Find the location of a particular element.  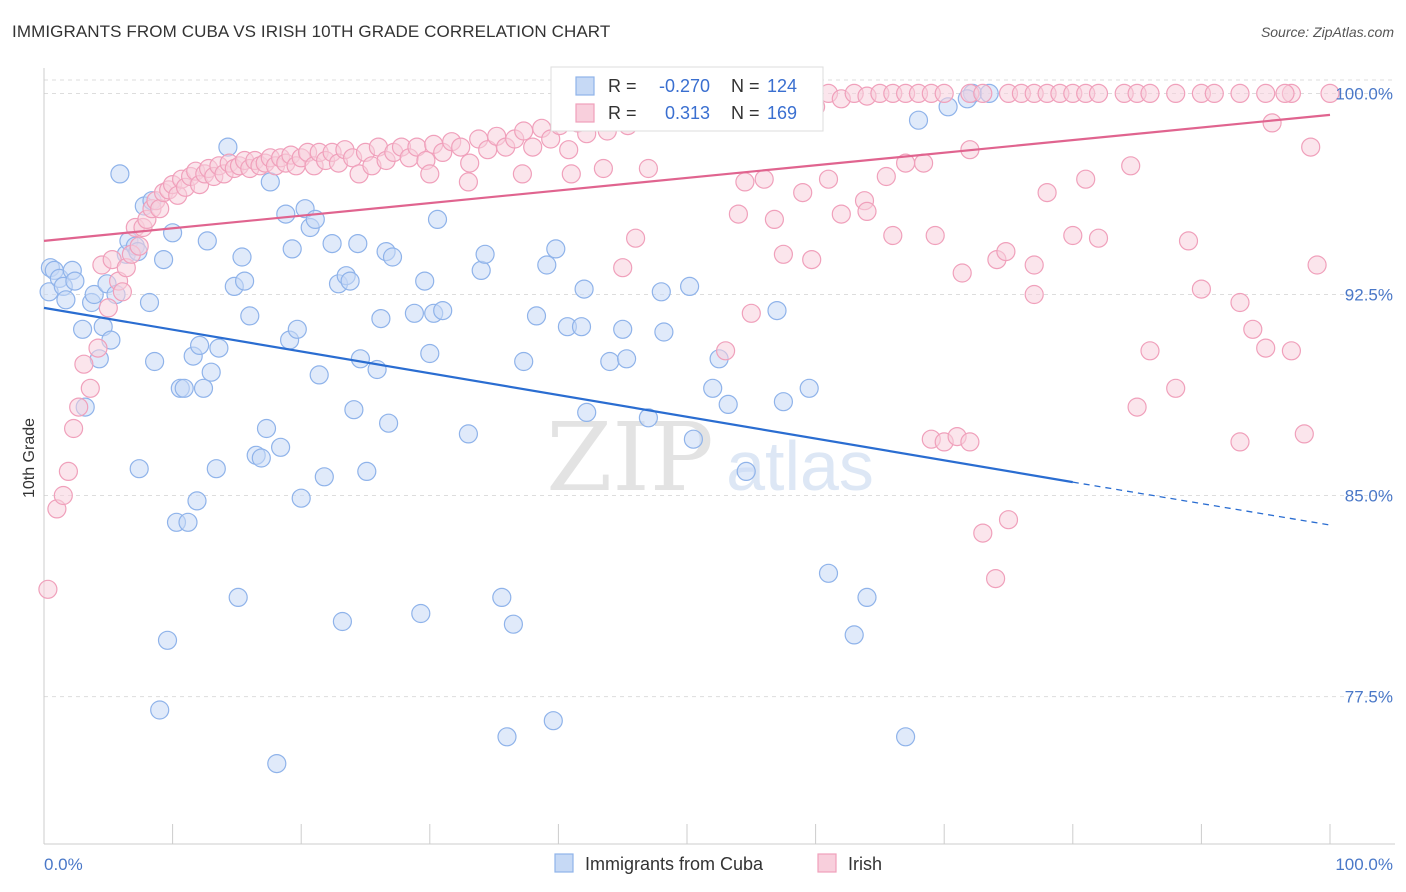

bottom-legend-label: Irish is located at coordinates (865, 864).